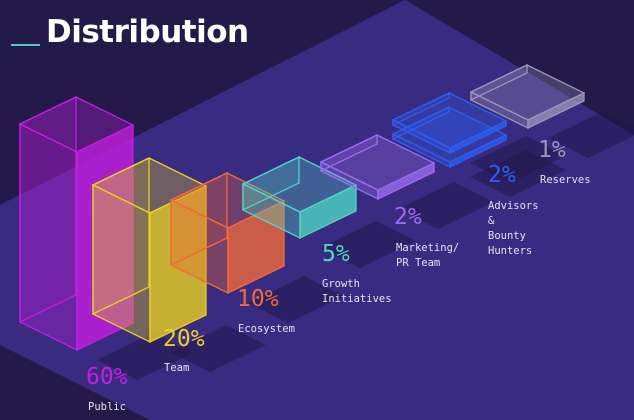  What do you see at coordinates (107, 407) in the screenshot?
I see `category-label: Public` at bounding box center [107, 407].